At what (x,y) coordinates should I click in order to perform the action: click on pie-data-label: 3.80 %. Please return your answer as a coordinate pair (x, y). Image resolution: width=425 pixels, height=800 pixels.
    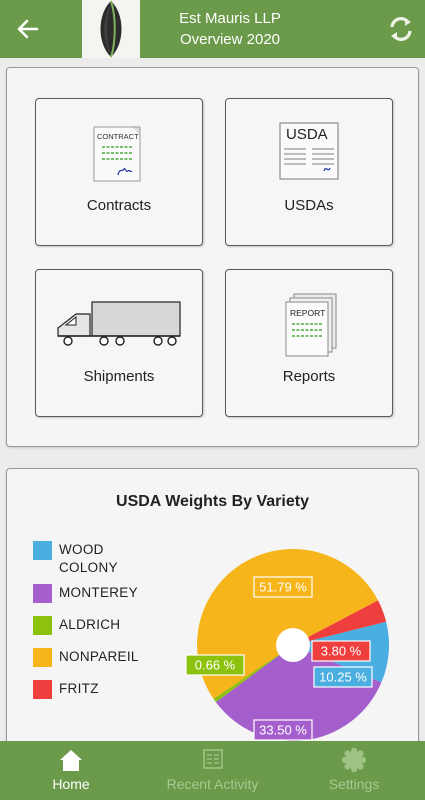
    Looking at the image, I should click on (341, 651).